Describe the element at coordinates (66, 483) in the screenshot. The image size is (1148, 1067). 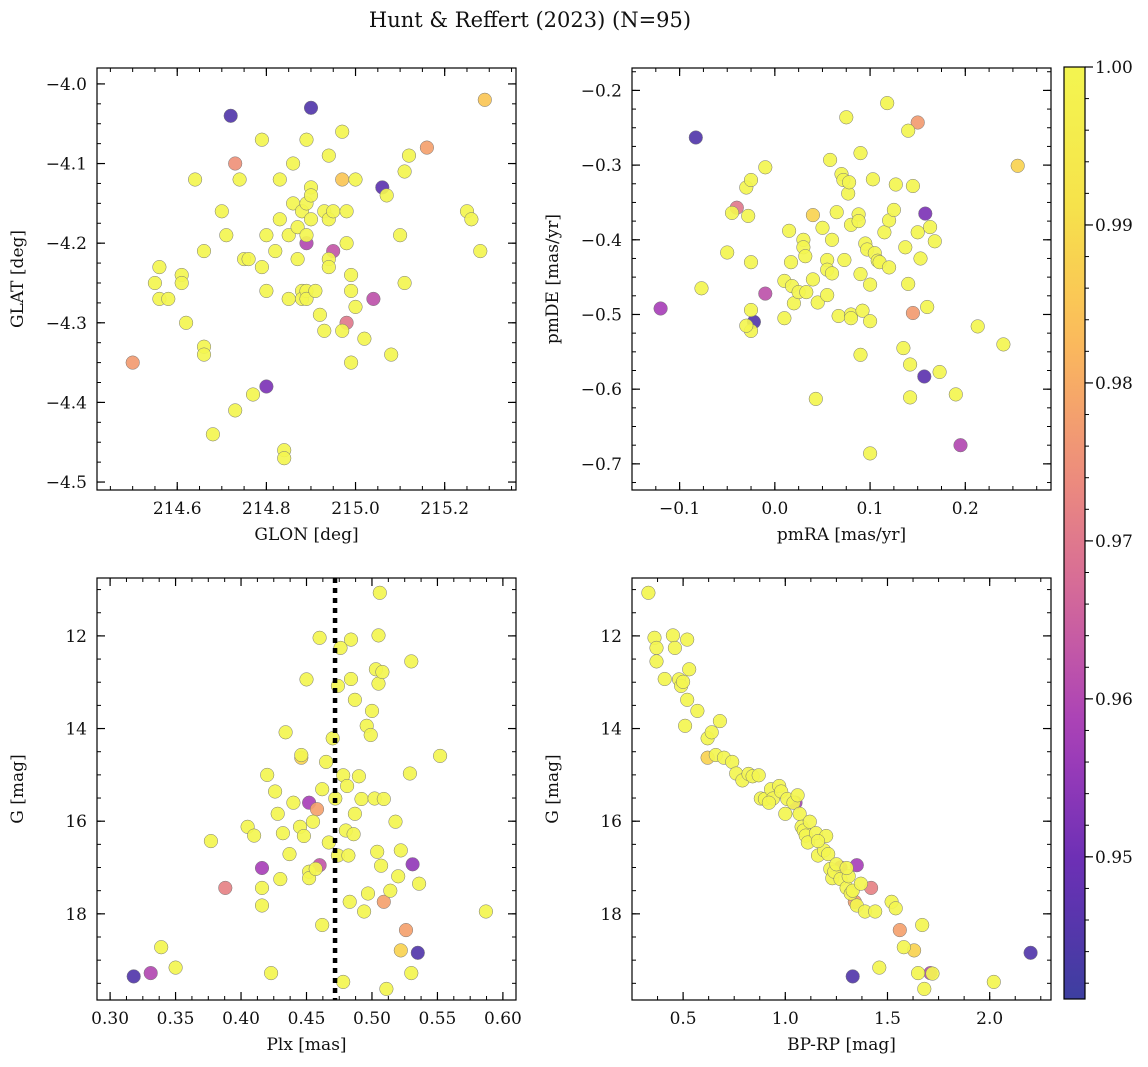
I see `y-tick-label: −4.5` at that location.